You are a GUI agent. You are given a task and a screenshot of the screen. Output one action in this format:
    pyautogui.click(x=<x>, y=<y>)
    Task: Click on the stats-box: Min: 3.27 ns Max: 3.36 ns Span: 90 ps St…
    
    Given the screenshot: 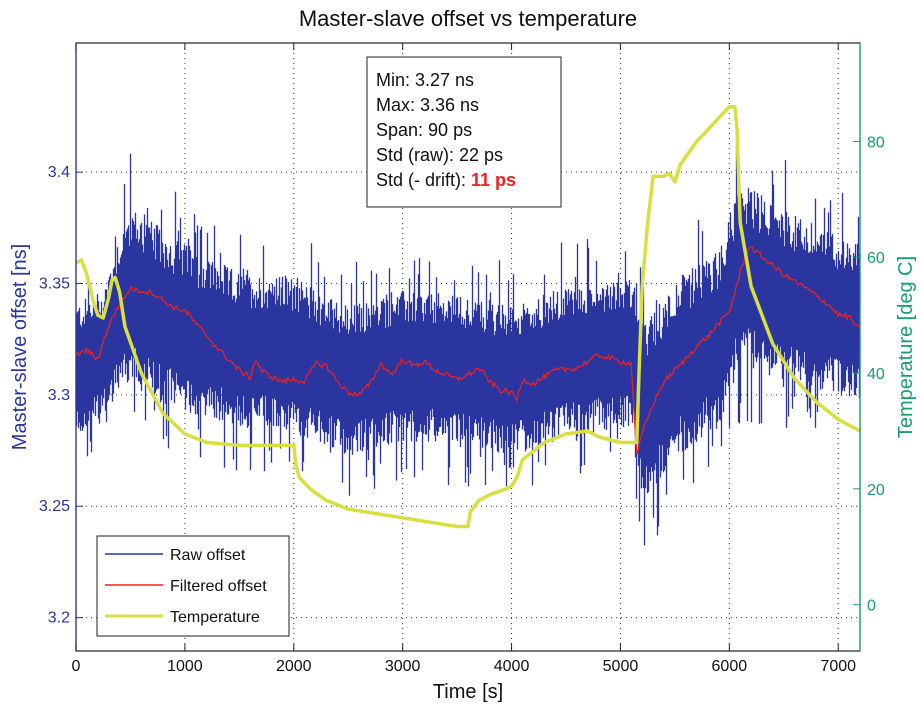 What is the action you would take?
    pyautogui.click(x=464, y=132)
    